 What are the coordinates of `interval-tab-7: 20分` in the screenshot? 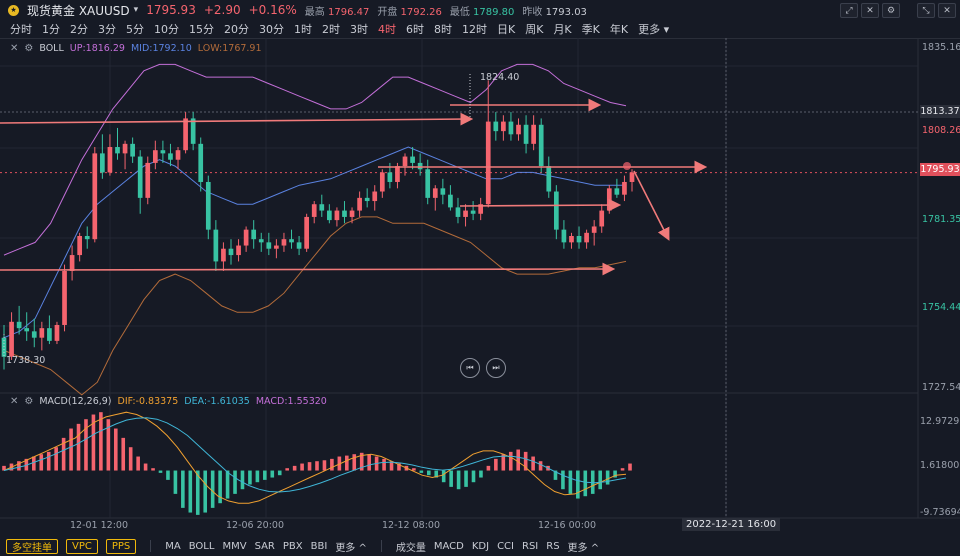 It's located at (236, 29).